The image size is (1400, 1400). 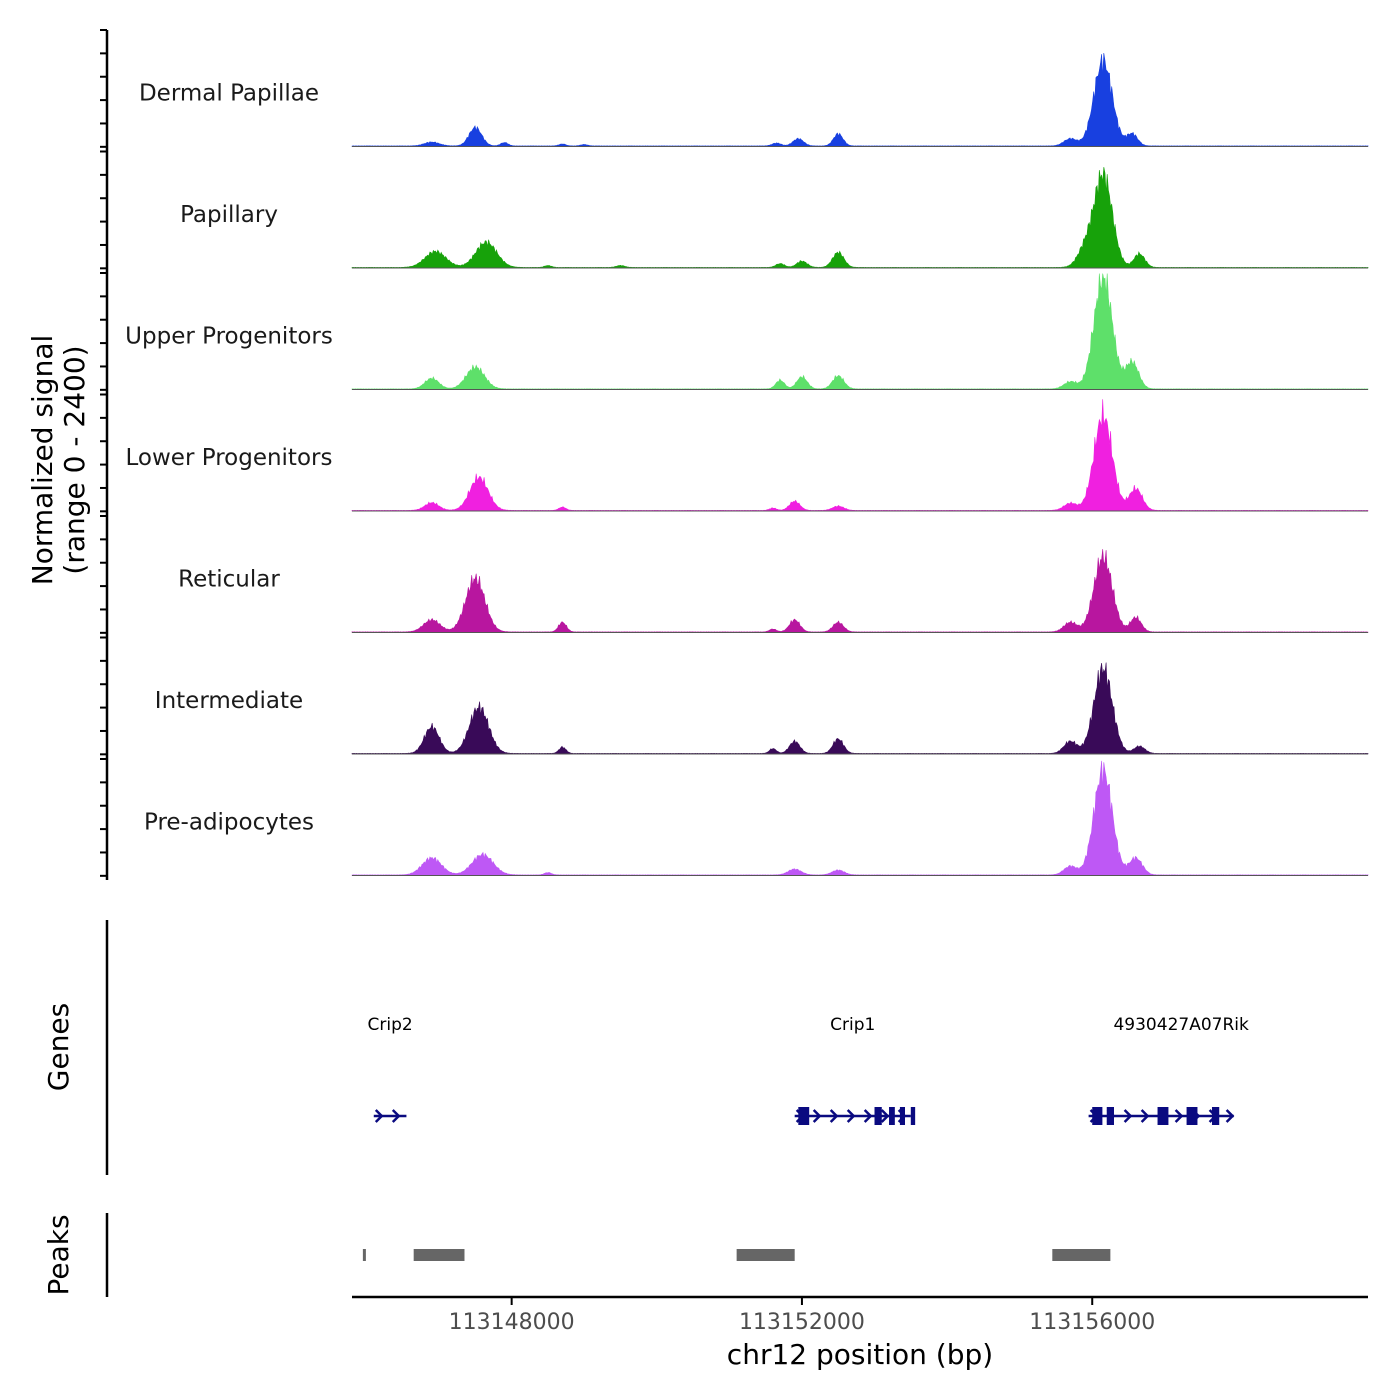 What do you see at coordinates (229, 823) in the screenshot?
I see `track-label: Pre-adipocytes` at bounding box center [229, 823].